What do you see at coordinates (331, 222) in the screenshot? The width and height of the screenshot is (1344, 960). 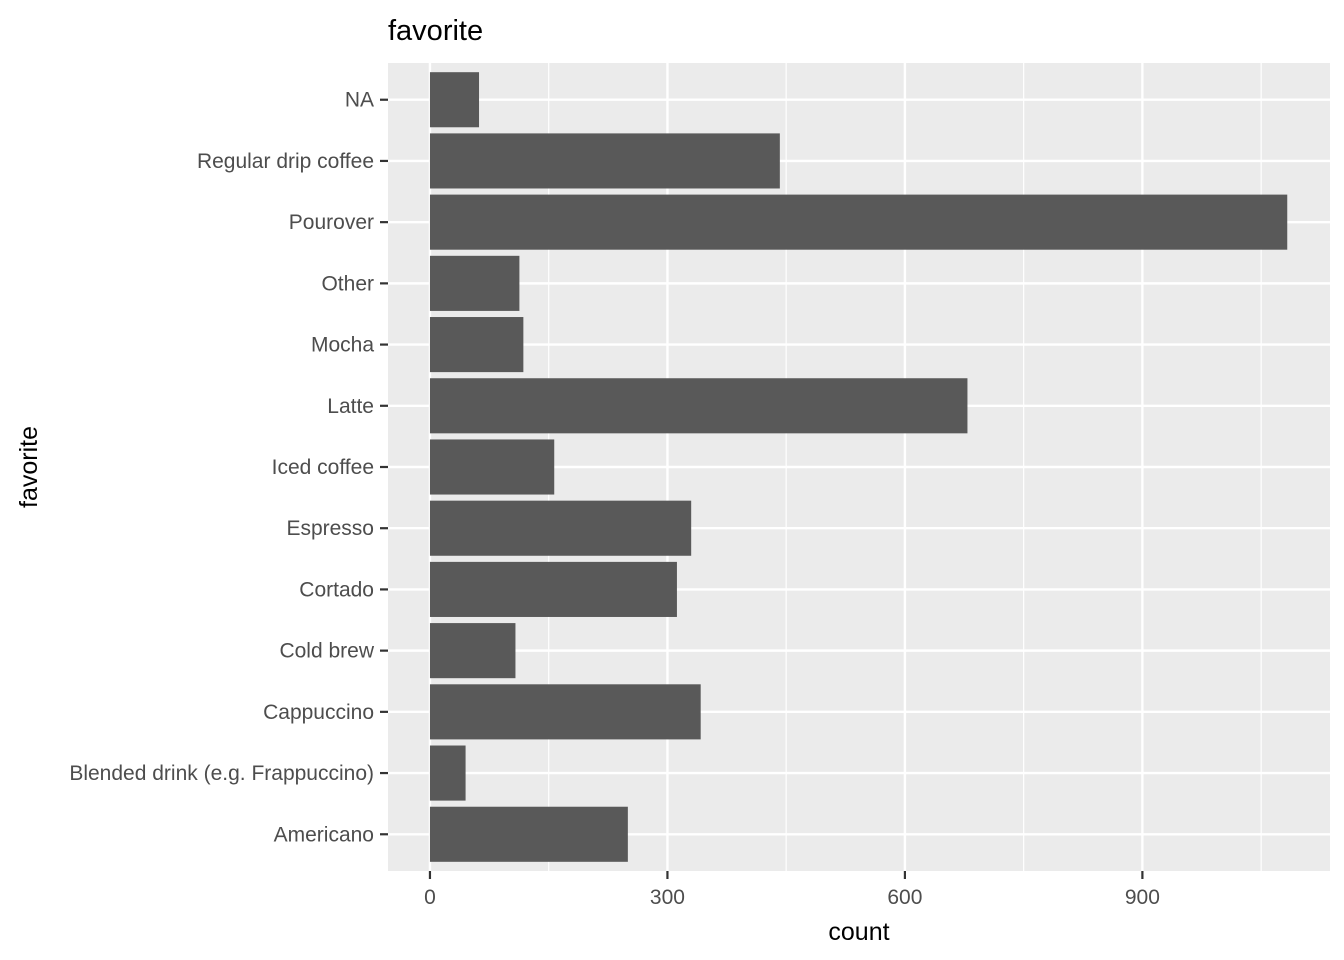 I see `y-tick-label: Pourover` at bounding box center [331, 222].